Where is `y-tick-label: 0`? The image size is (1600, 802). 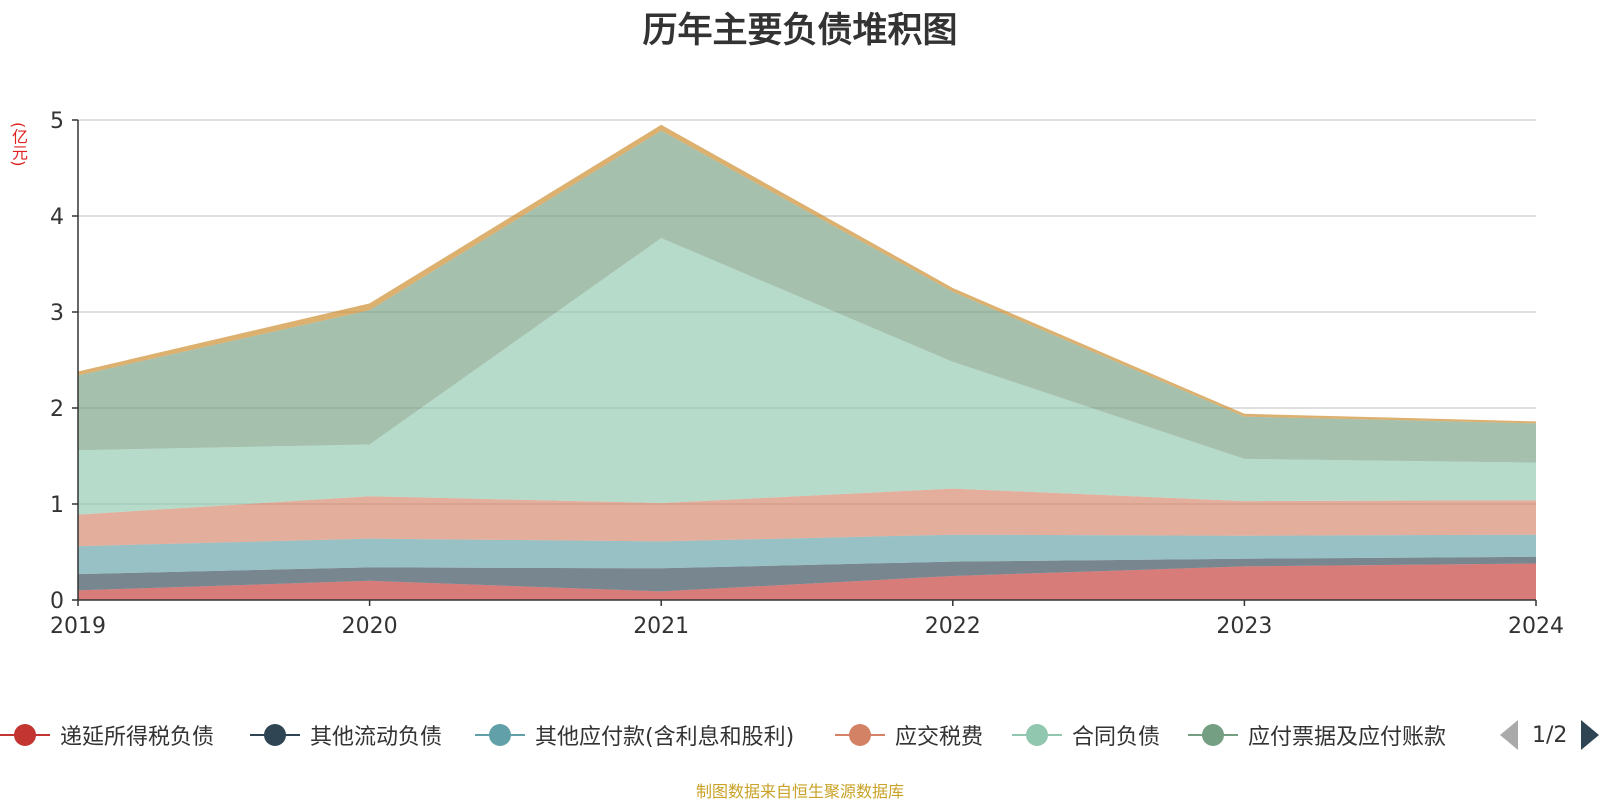
y-tick-label: 0 is located at coordinates (57, 601).